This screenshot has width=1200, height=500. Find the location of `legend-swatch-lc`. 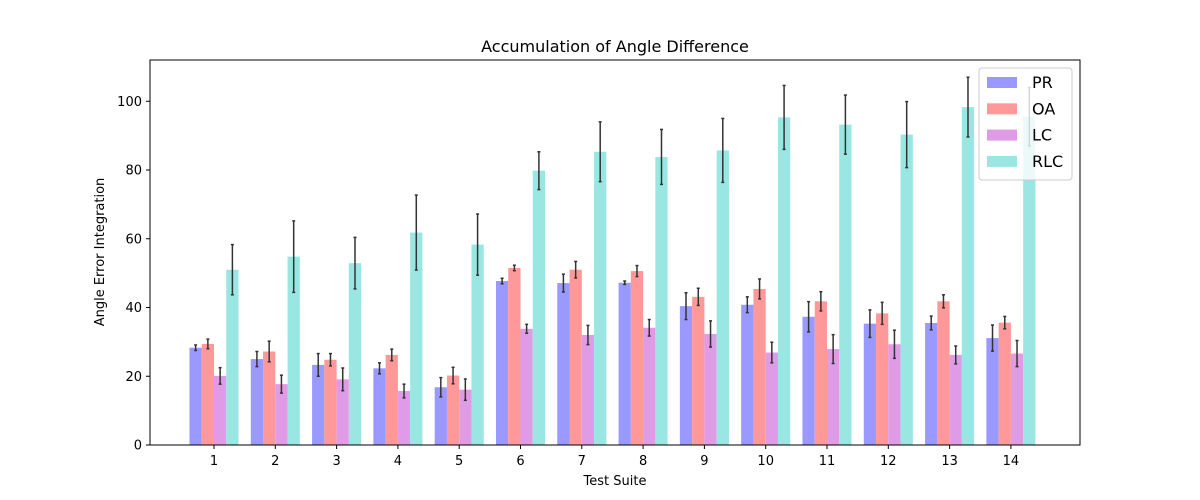

legend-swatch-lc is located at coordinates (1002, 135).